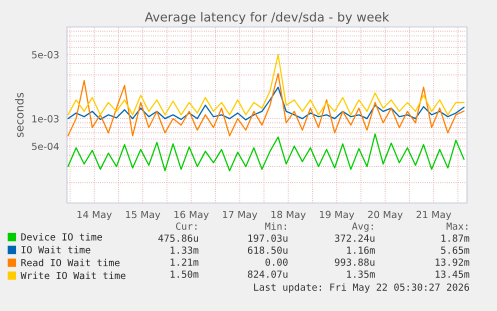  Describe the element at coordinates (191, 215) in the screenshot. I see `x-tick-label: 16 May` at that location.